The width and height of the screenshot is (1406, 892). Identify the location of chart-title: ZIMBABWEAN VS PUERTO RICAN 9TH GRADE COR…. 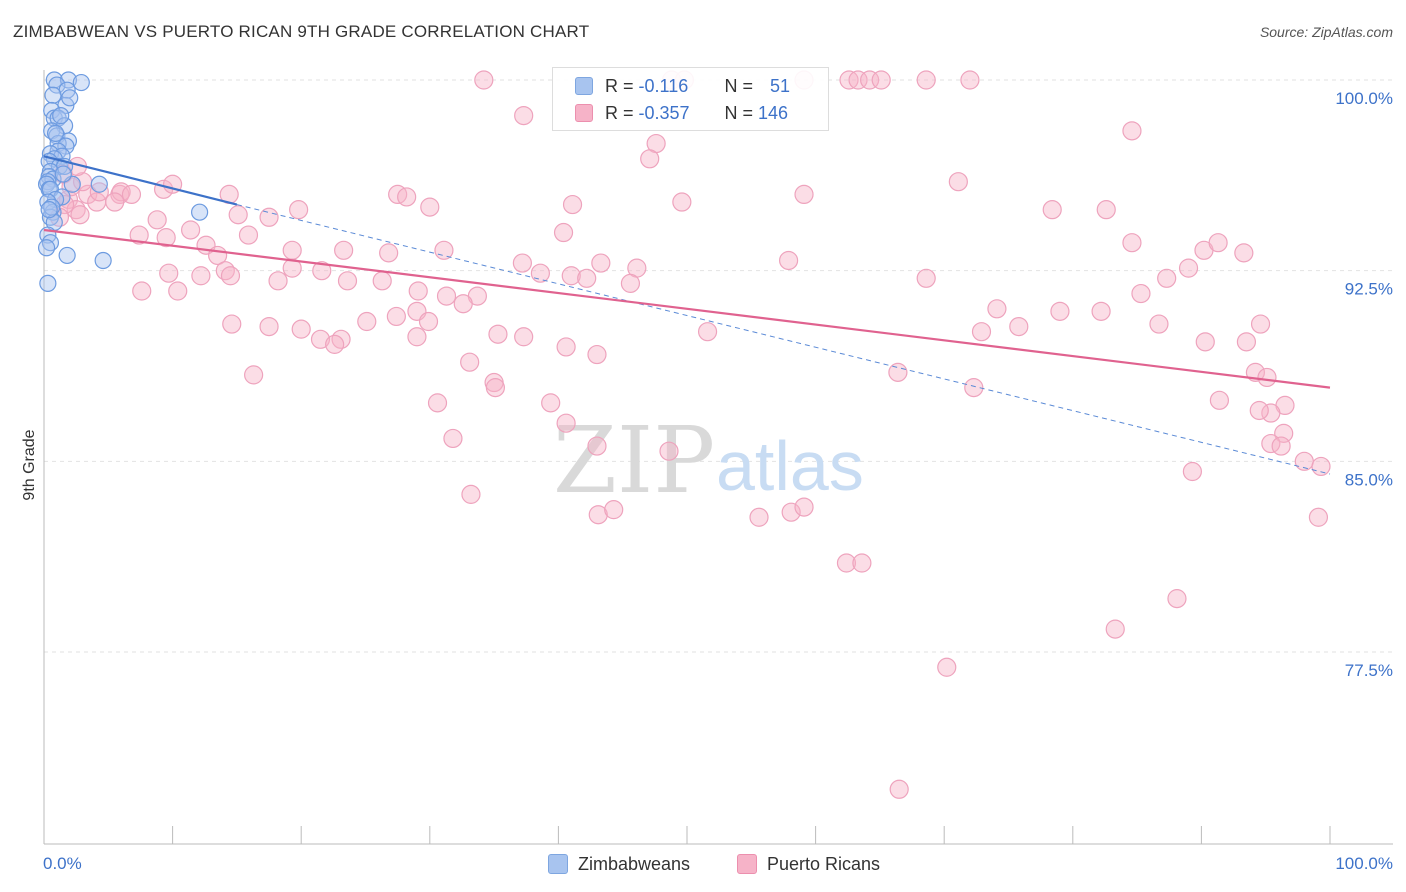
(301, 31).